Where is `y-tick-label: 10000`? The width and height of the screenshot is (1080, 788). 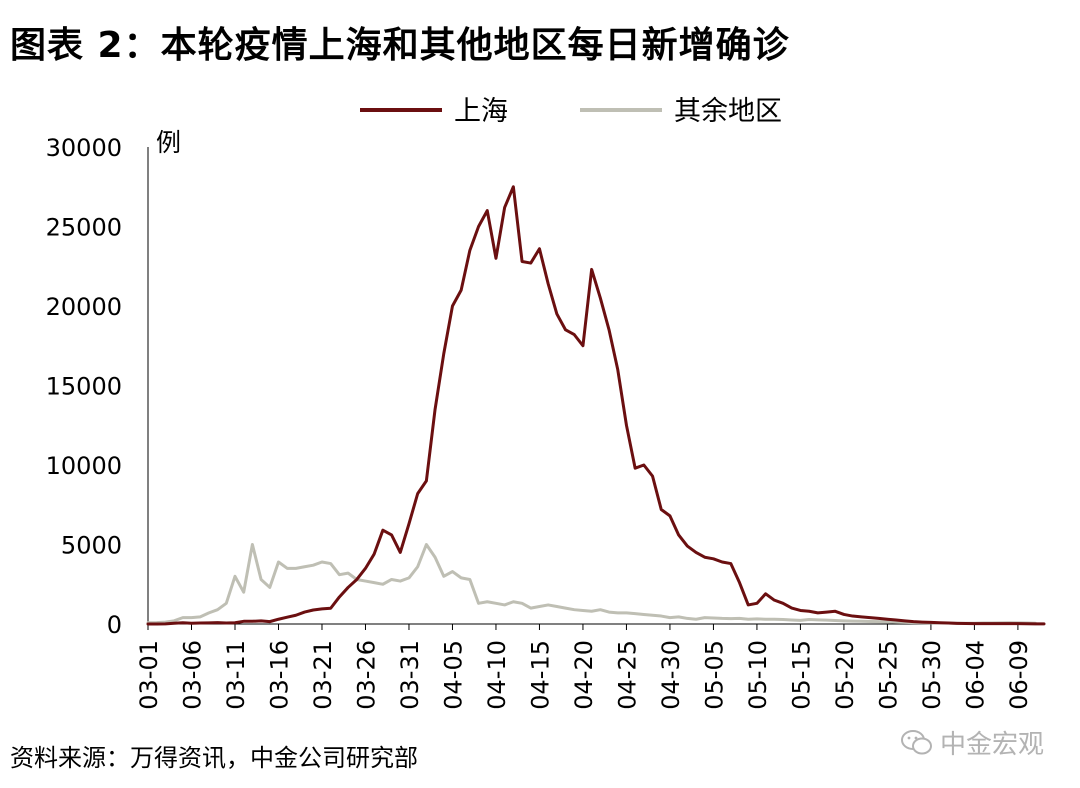 y-tick-label: 10000 is located at coordinates (84, 466).